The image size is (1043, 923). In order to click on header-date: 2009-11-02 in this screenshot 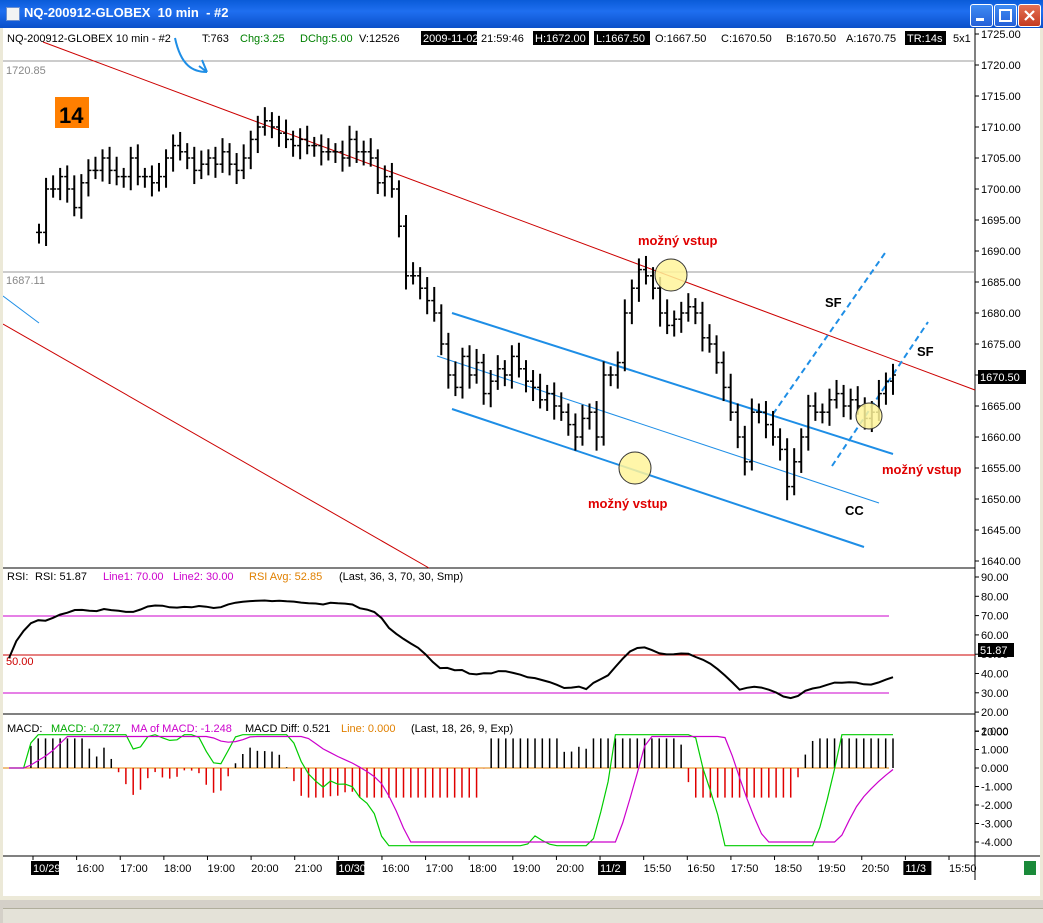, I will do `click(450, 39)`.